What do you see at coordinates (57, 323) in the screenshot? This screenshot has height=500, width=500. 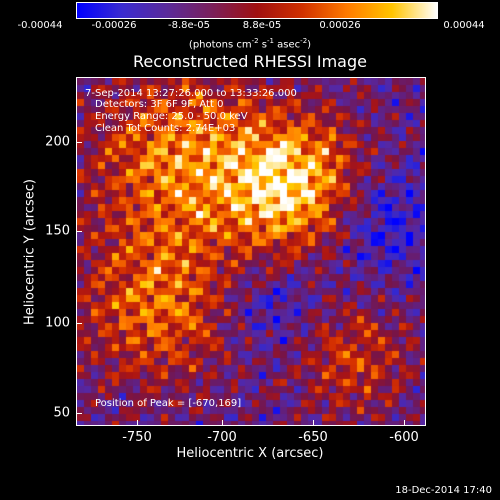 I see `y-tick: 100` at bounding box center [57, 323].